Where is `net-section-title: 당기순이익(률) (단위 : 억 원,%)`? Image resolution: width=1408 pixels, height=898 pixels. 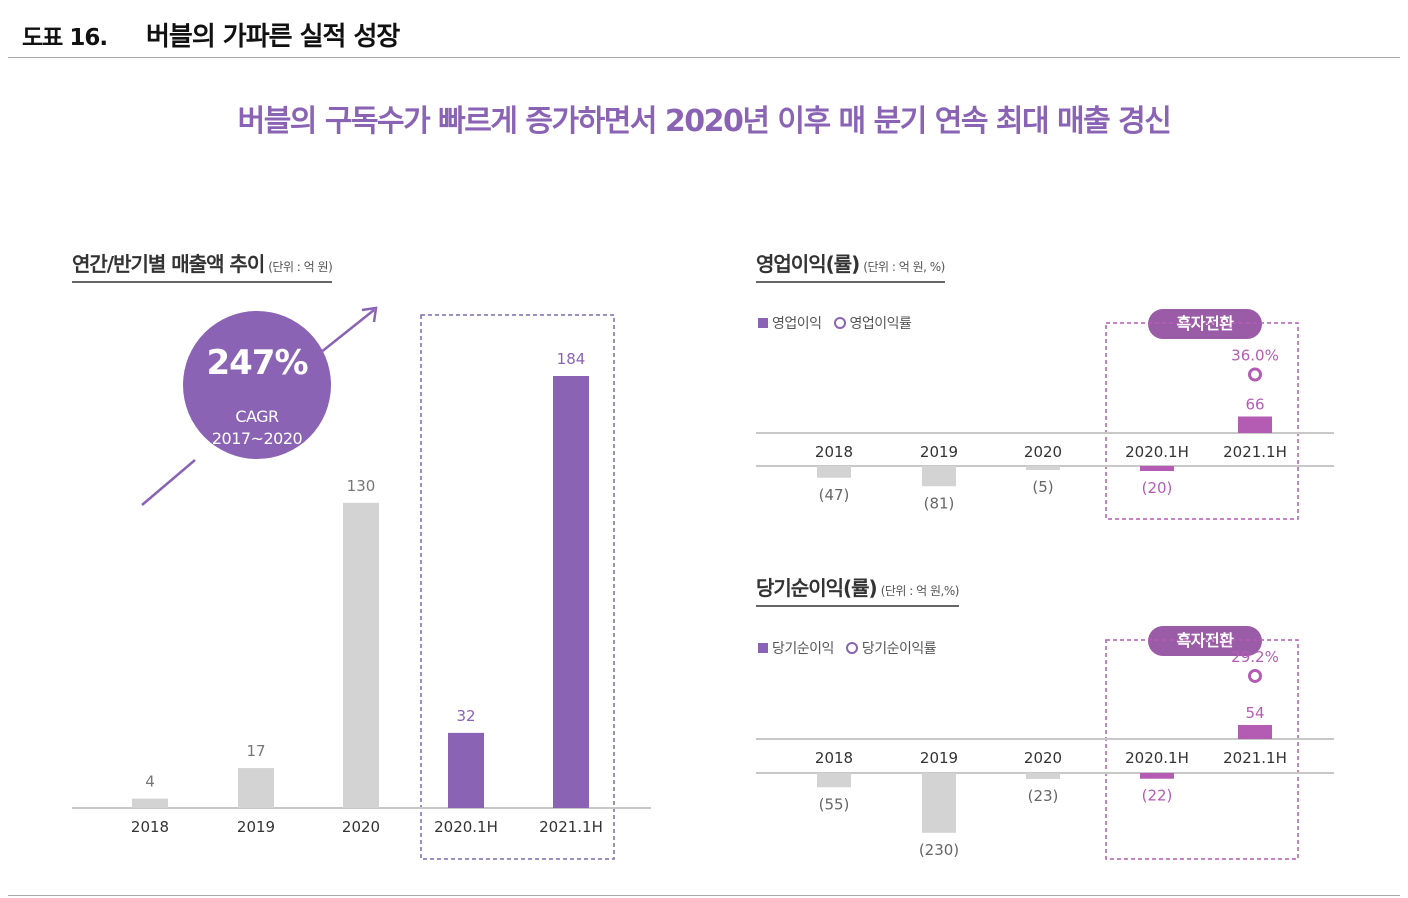
net-section-title: 당기순이익(률) (단위 : 억 원,%) is located at coordinates (857, 589).